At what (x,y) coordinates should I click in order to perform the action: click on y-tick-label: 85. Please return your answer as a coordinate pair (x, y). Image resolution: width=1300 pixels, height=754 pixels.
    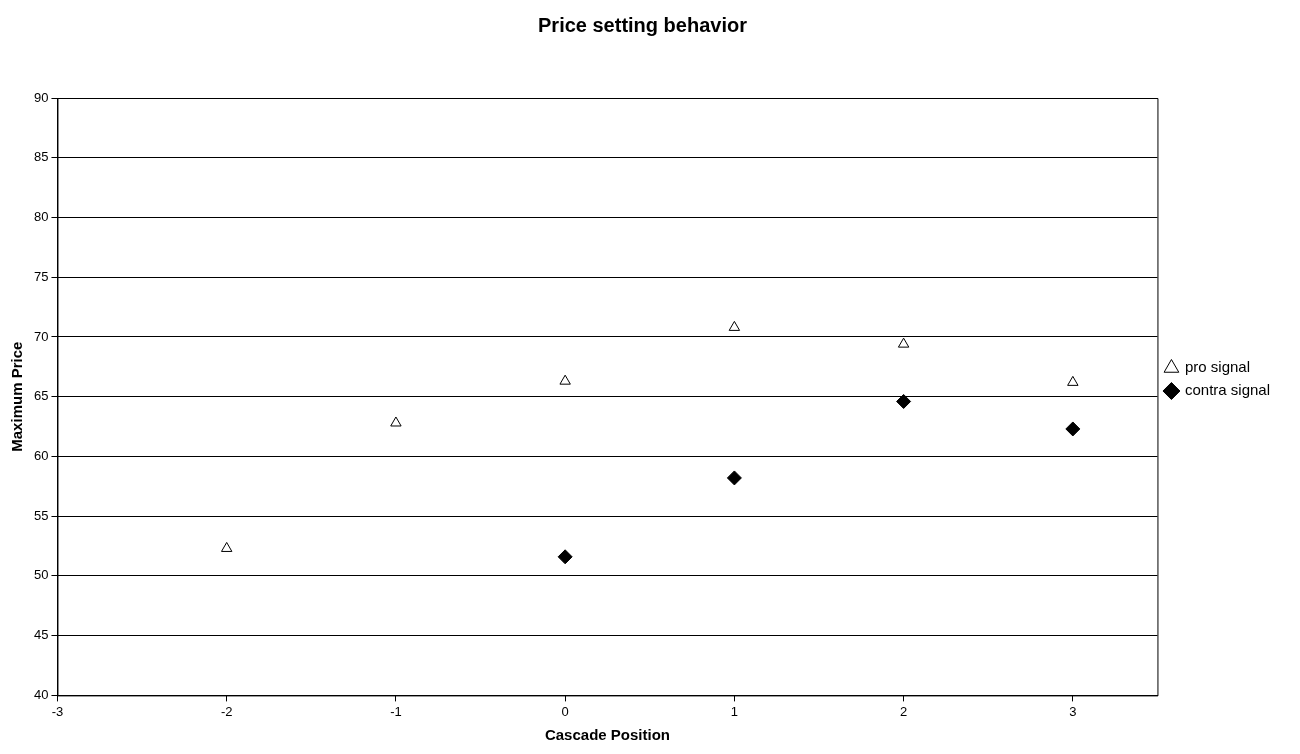
    Looking at the image, I should click on (41, 157).